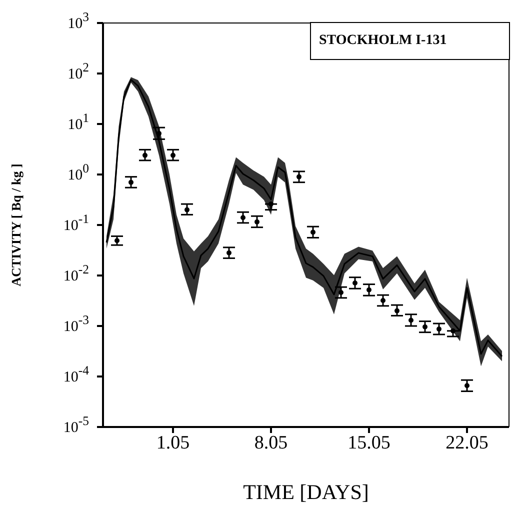  Describe the element at coordinates (78, 71) in the screenshot. I see `y-tick-label: 10$^{2}$` at that location.